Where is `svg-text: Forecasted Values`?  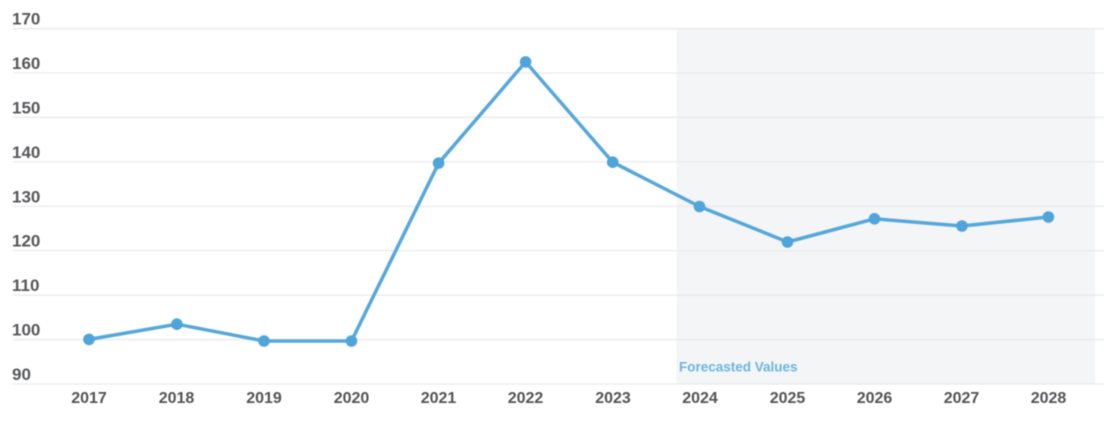 svg-text: Forecasted Values is located at coordinates (738, 367).